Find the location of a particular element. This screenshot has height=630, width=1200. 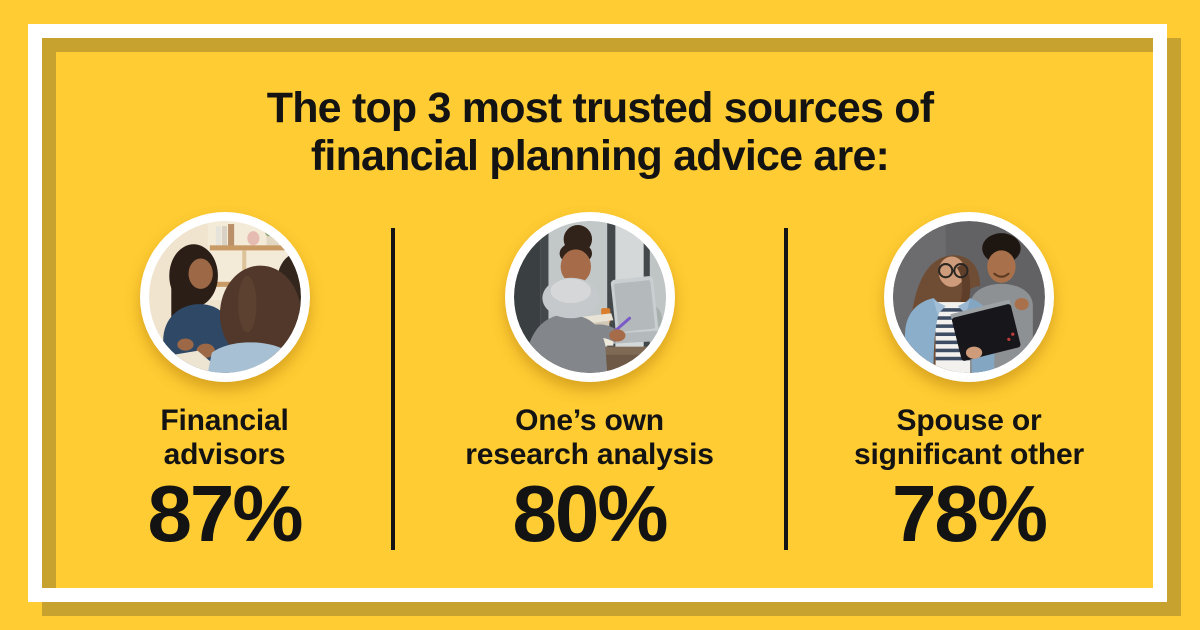

stat-label: One’s own research analysis is located at coordinates (589, 437).